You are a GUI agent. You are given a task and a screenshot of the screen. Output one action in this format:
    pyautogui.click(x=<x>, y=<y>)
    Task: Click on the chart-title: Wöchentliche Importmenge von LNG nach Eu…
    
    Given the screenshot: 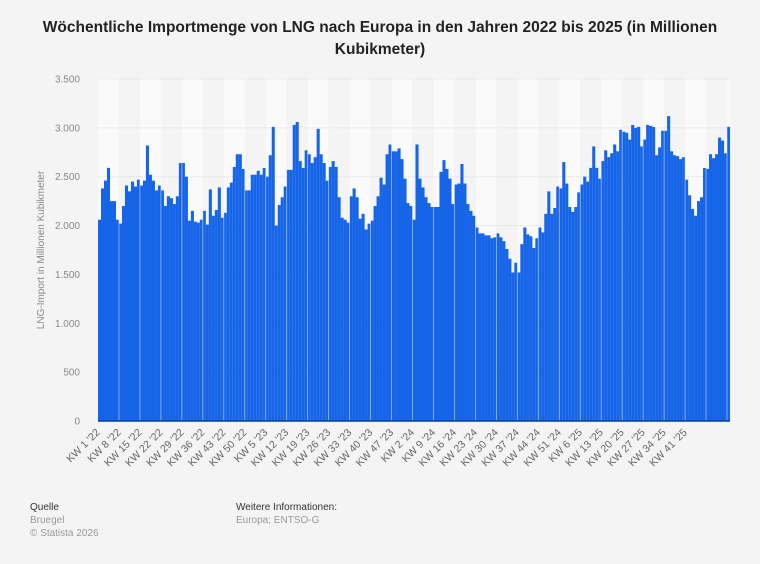 What is the action you would take?
    pyautogui.click(x=380, y=38)
    